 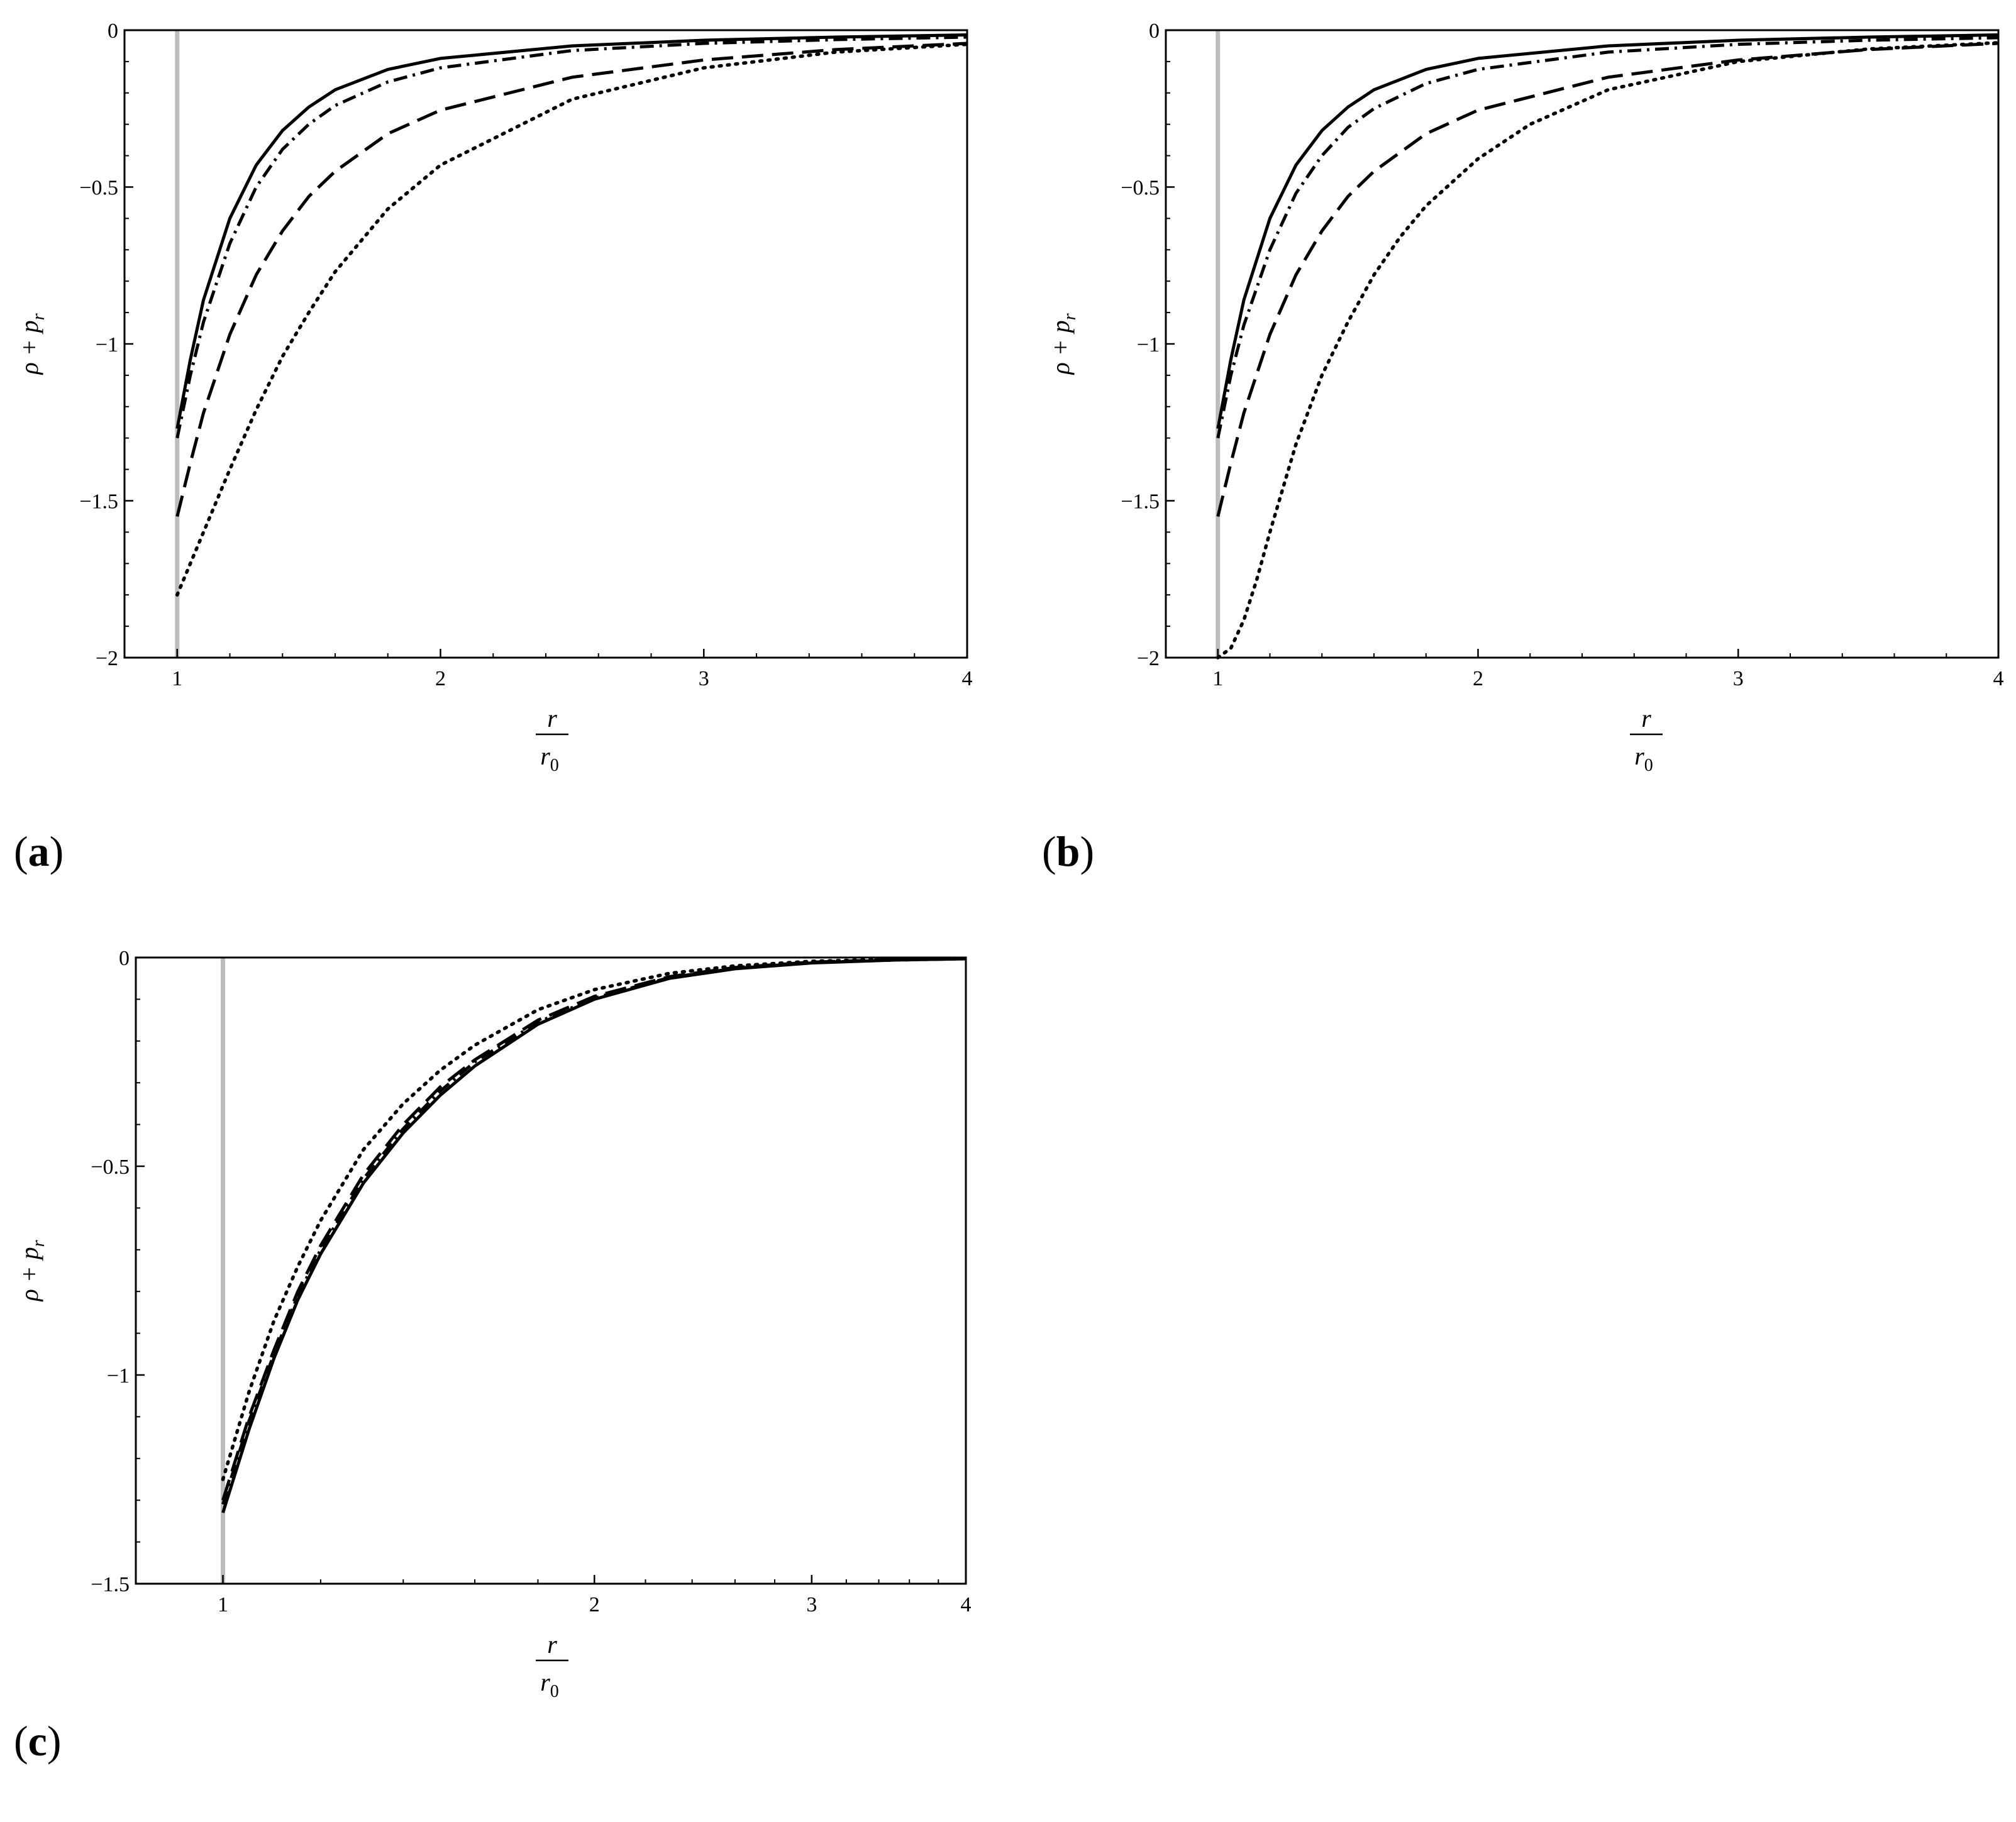 What do you see at coordinates (1068, 851) in the screenshot?
I see `panel-label-b: (b)` at bounding box center [1068, 851].